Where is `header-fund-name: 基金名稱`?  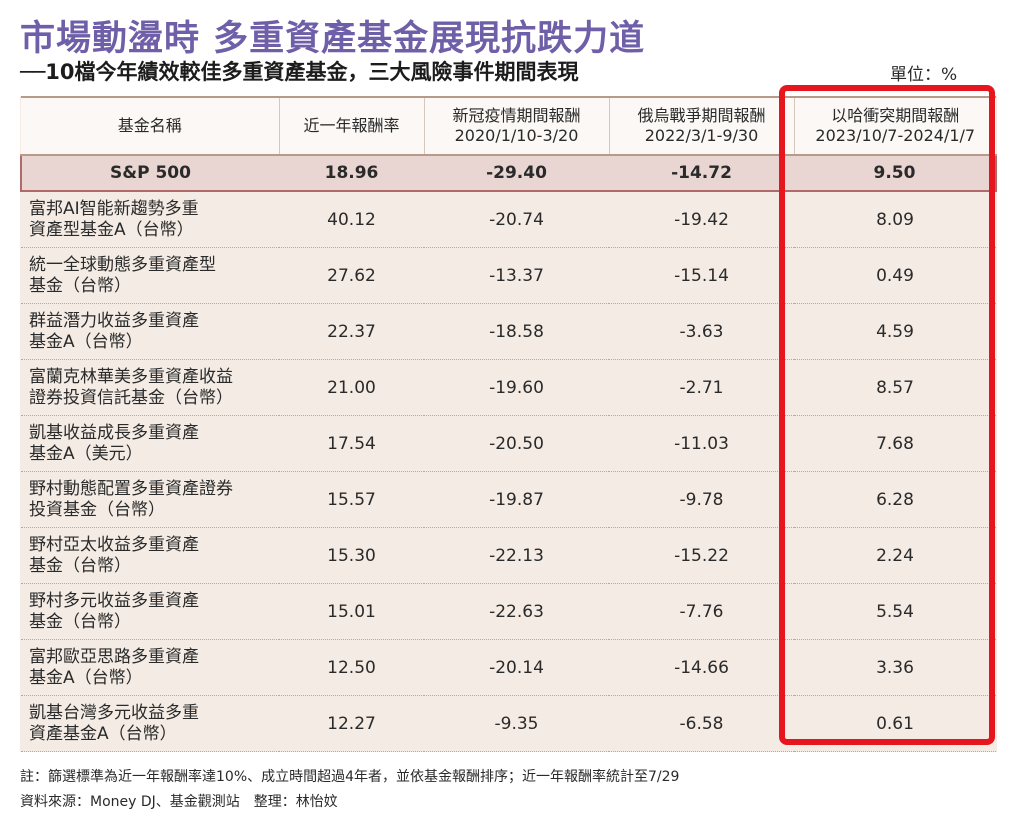 header-fund-name: 基金名稱 is located at coordinates (150, 126).